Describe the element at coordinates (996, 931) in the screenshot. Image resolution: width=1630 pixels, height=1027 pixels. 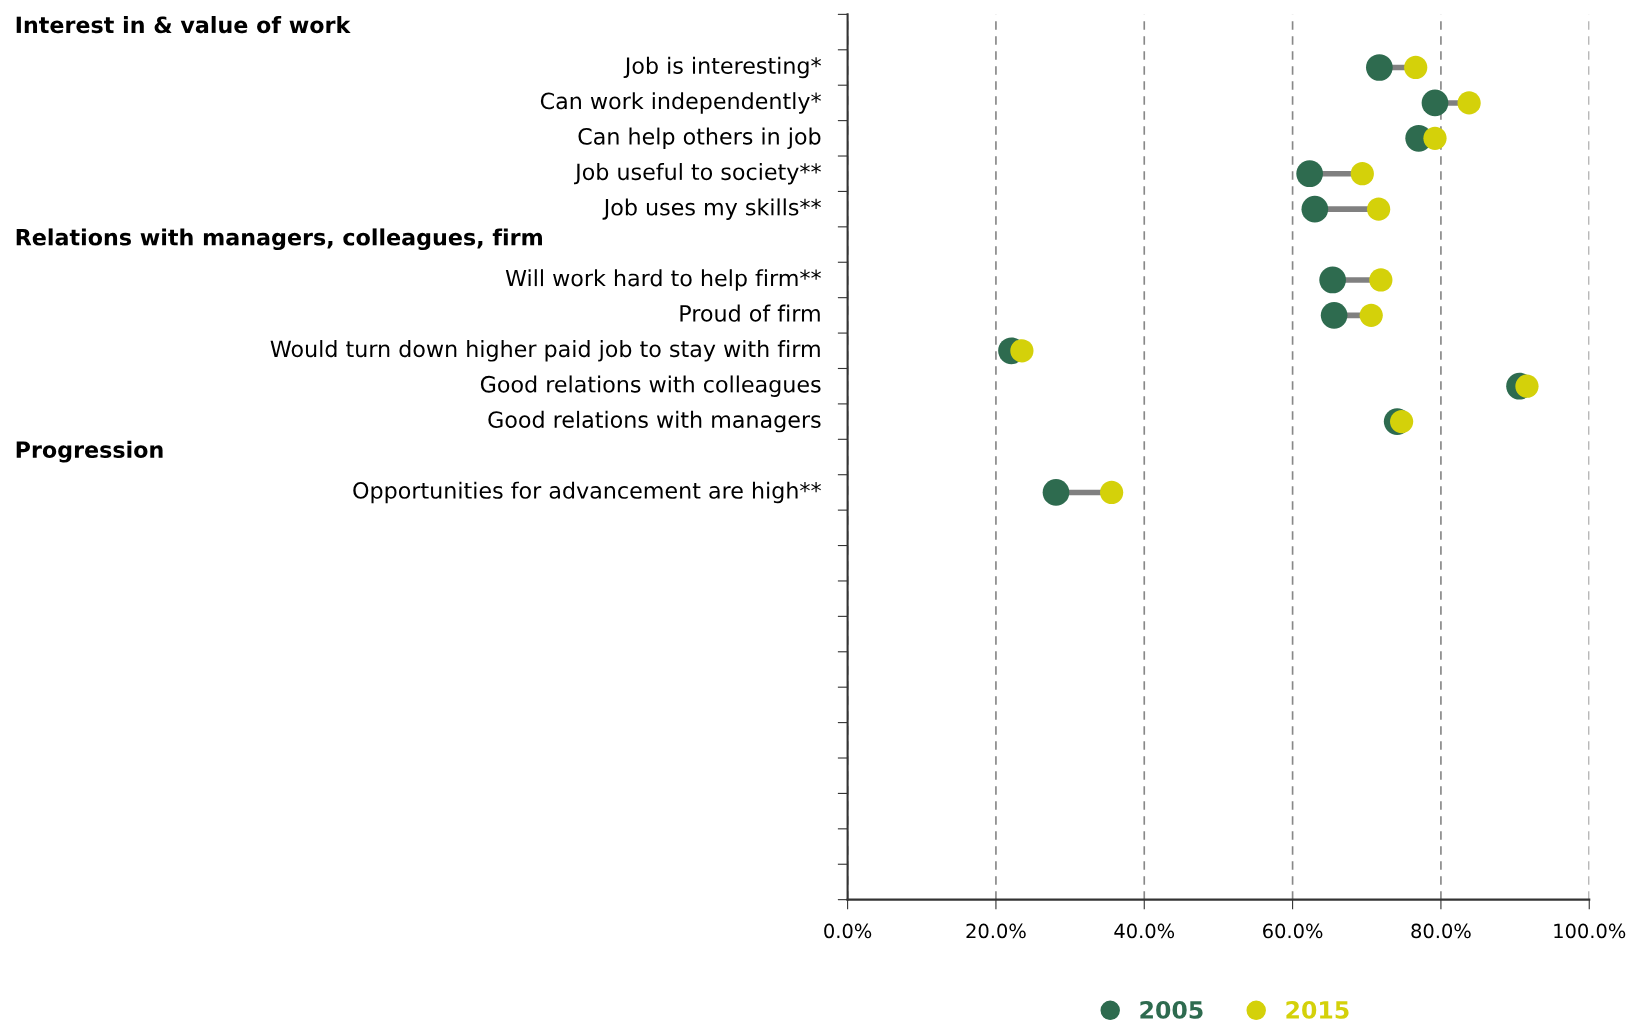
I see `x-tick-label: 20.0%` at that location.